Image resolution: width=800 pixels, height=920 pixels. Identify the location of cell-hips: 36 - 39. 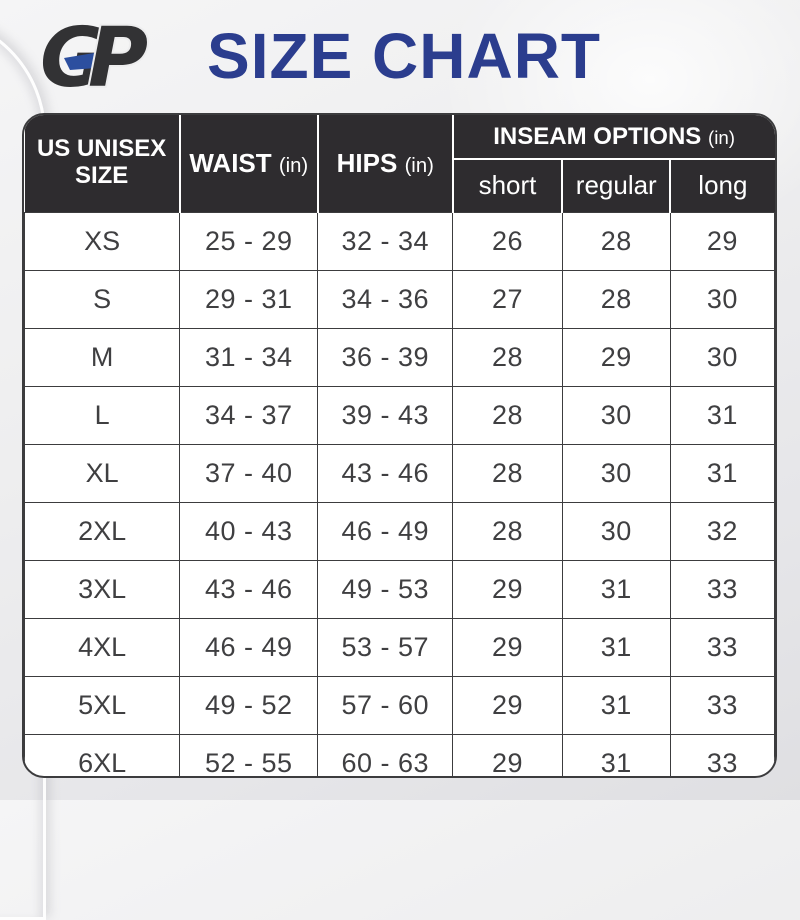
(385, 357).